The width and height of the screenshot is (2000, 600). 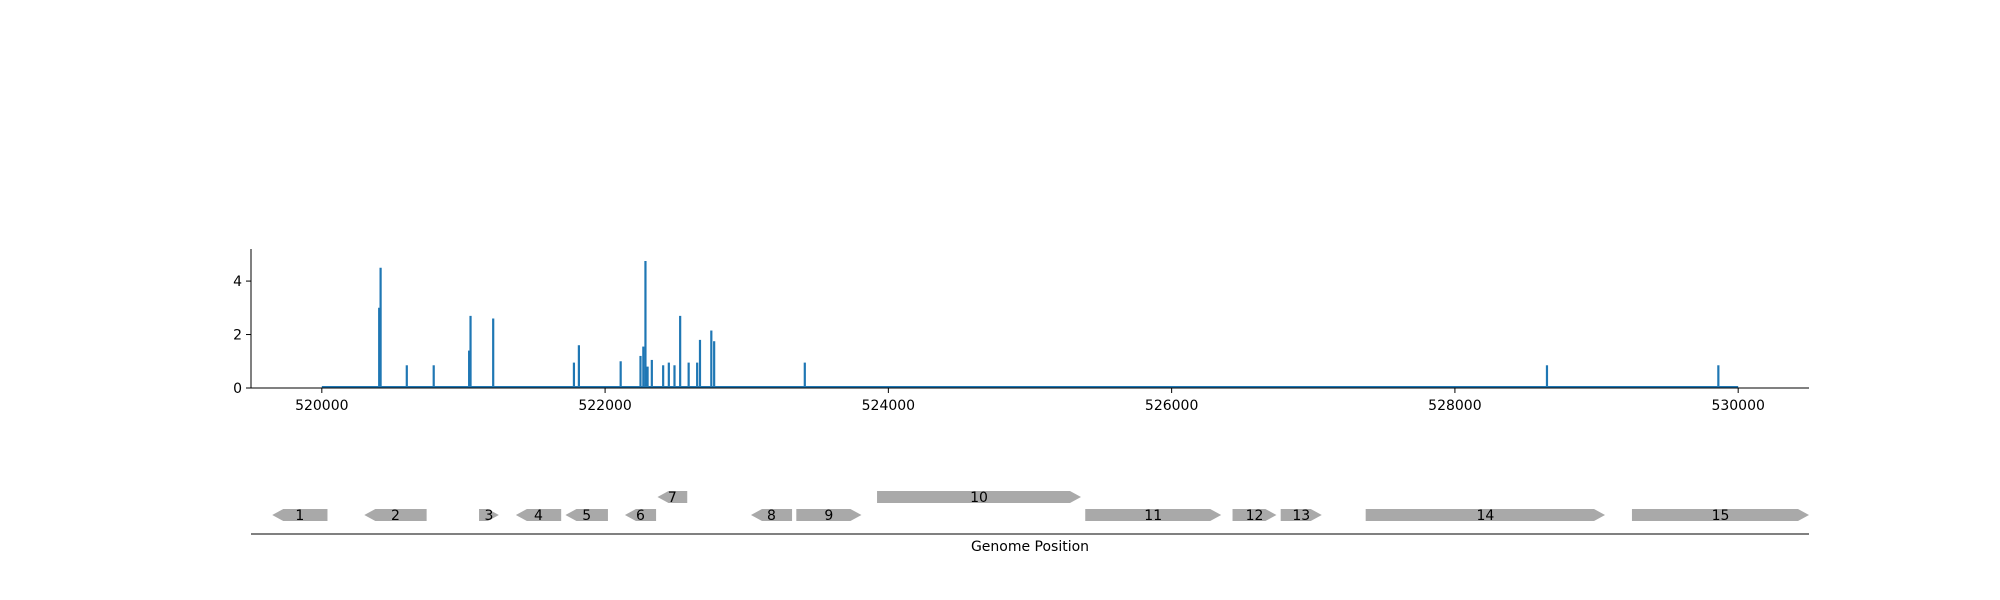 I want to click on gene-8: 8, so click(x=771, y=516).